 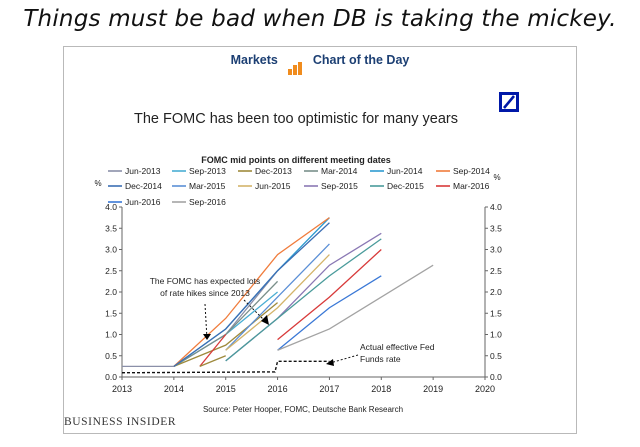 What do you see at coordinates (273, 171) in the screenshot?
I see `legend-label: Dec-2013` at bounding box center [273, 171].